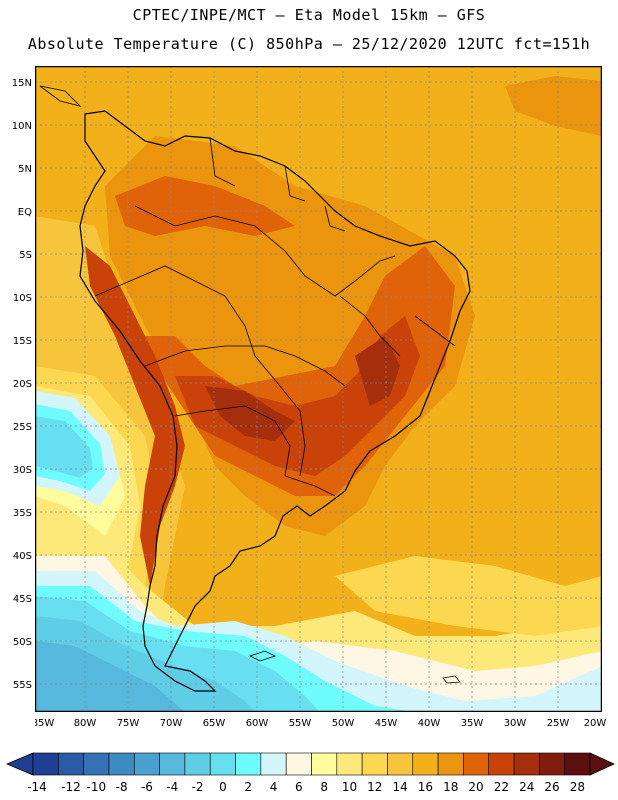  I want to click on colorbar-label: -2, so click(198, 787).